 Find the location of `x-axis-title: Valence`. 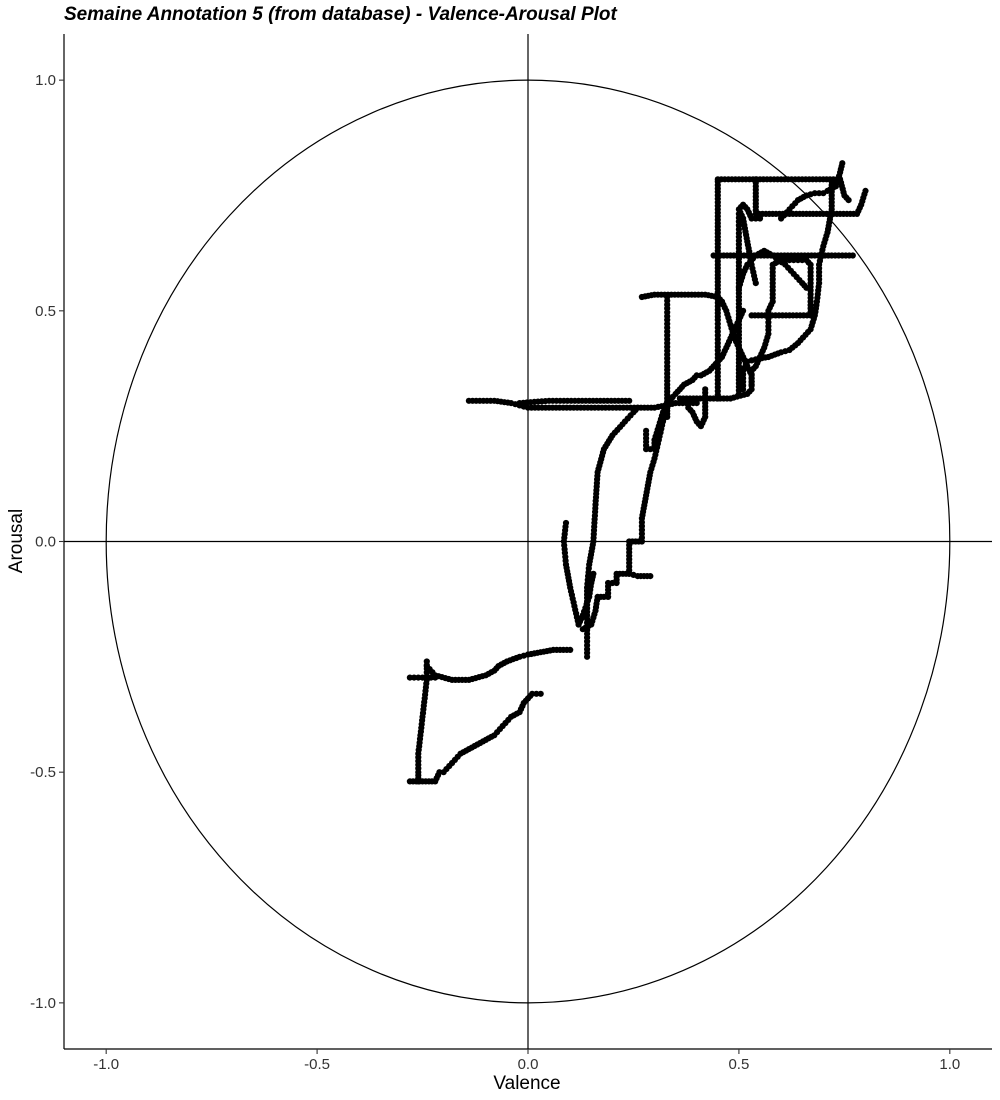

x-axis-title: Valence is located at coordinates (526, 1083).